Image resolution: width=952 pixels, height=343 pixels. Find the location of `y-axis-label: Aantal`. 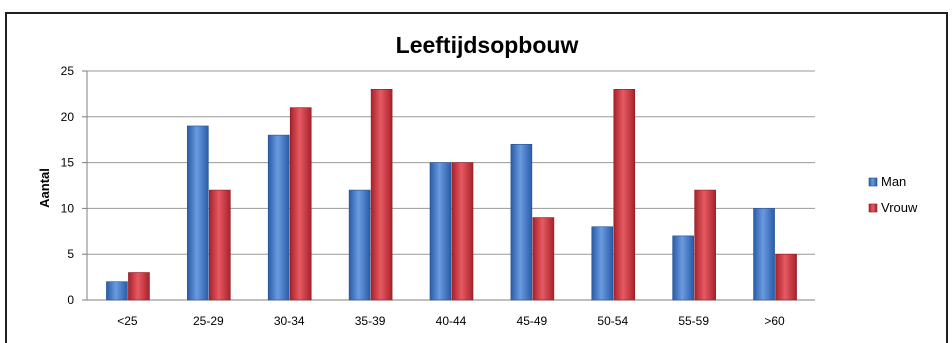

y-axis-label: Aantal is located at coordinates (44, 188).